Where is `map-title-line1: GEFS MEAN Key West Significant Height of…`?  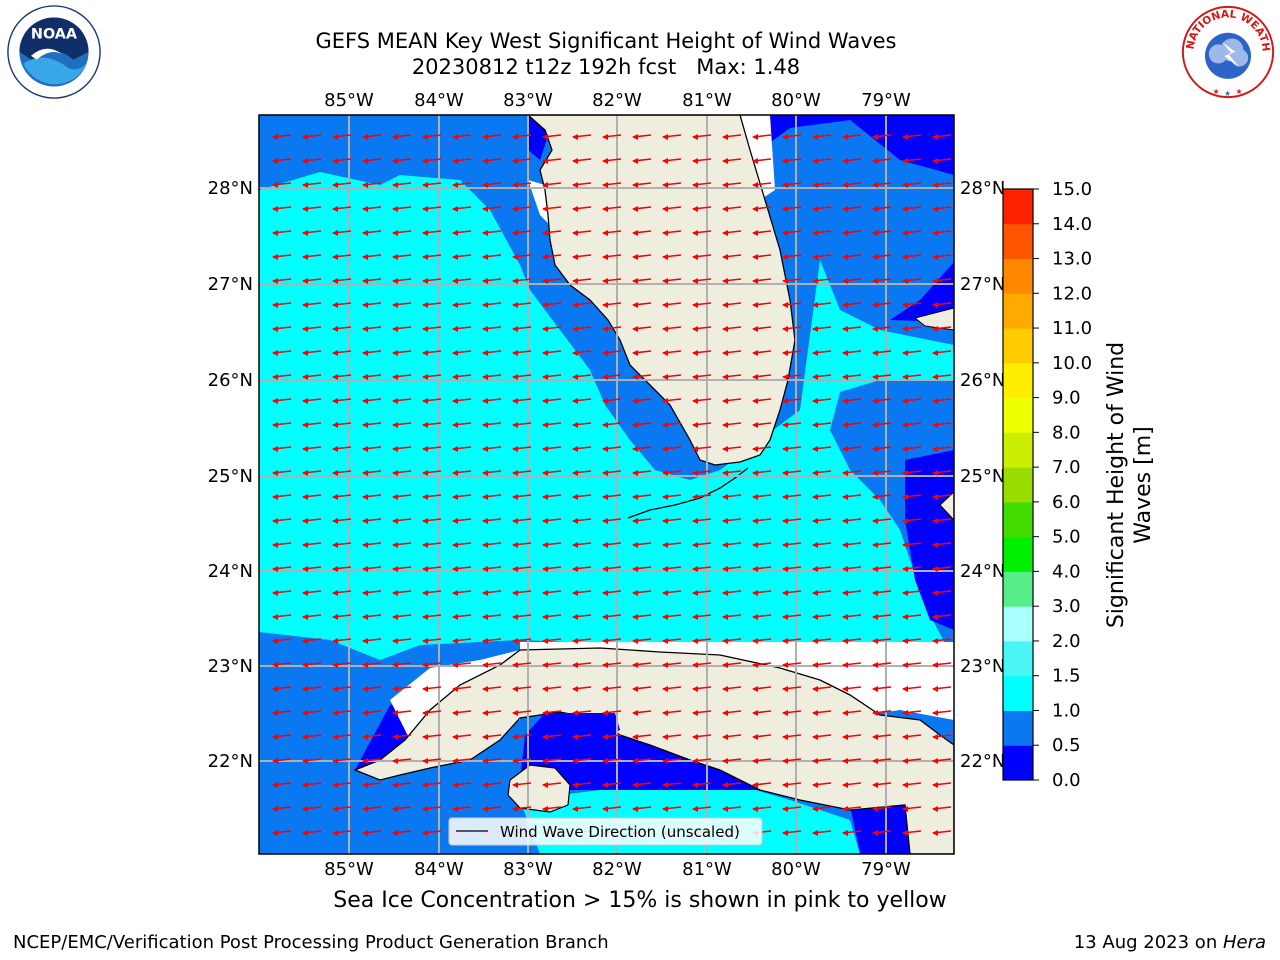
map-title-line1: GEFS MEAN Key West Significant Height of… is located at coordinates (606, 41).